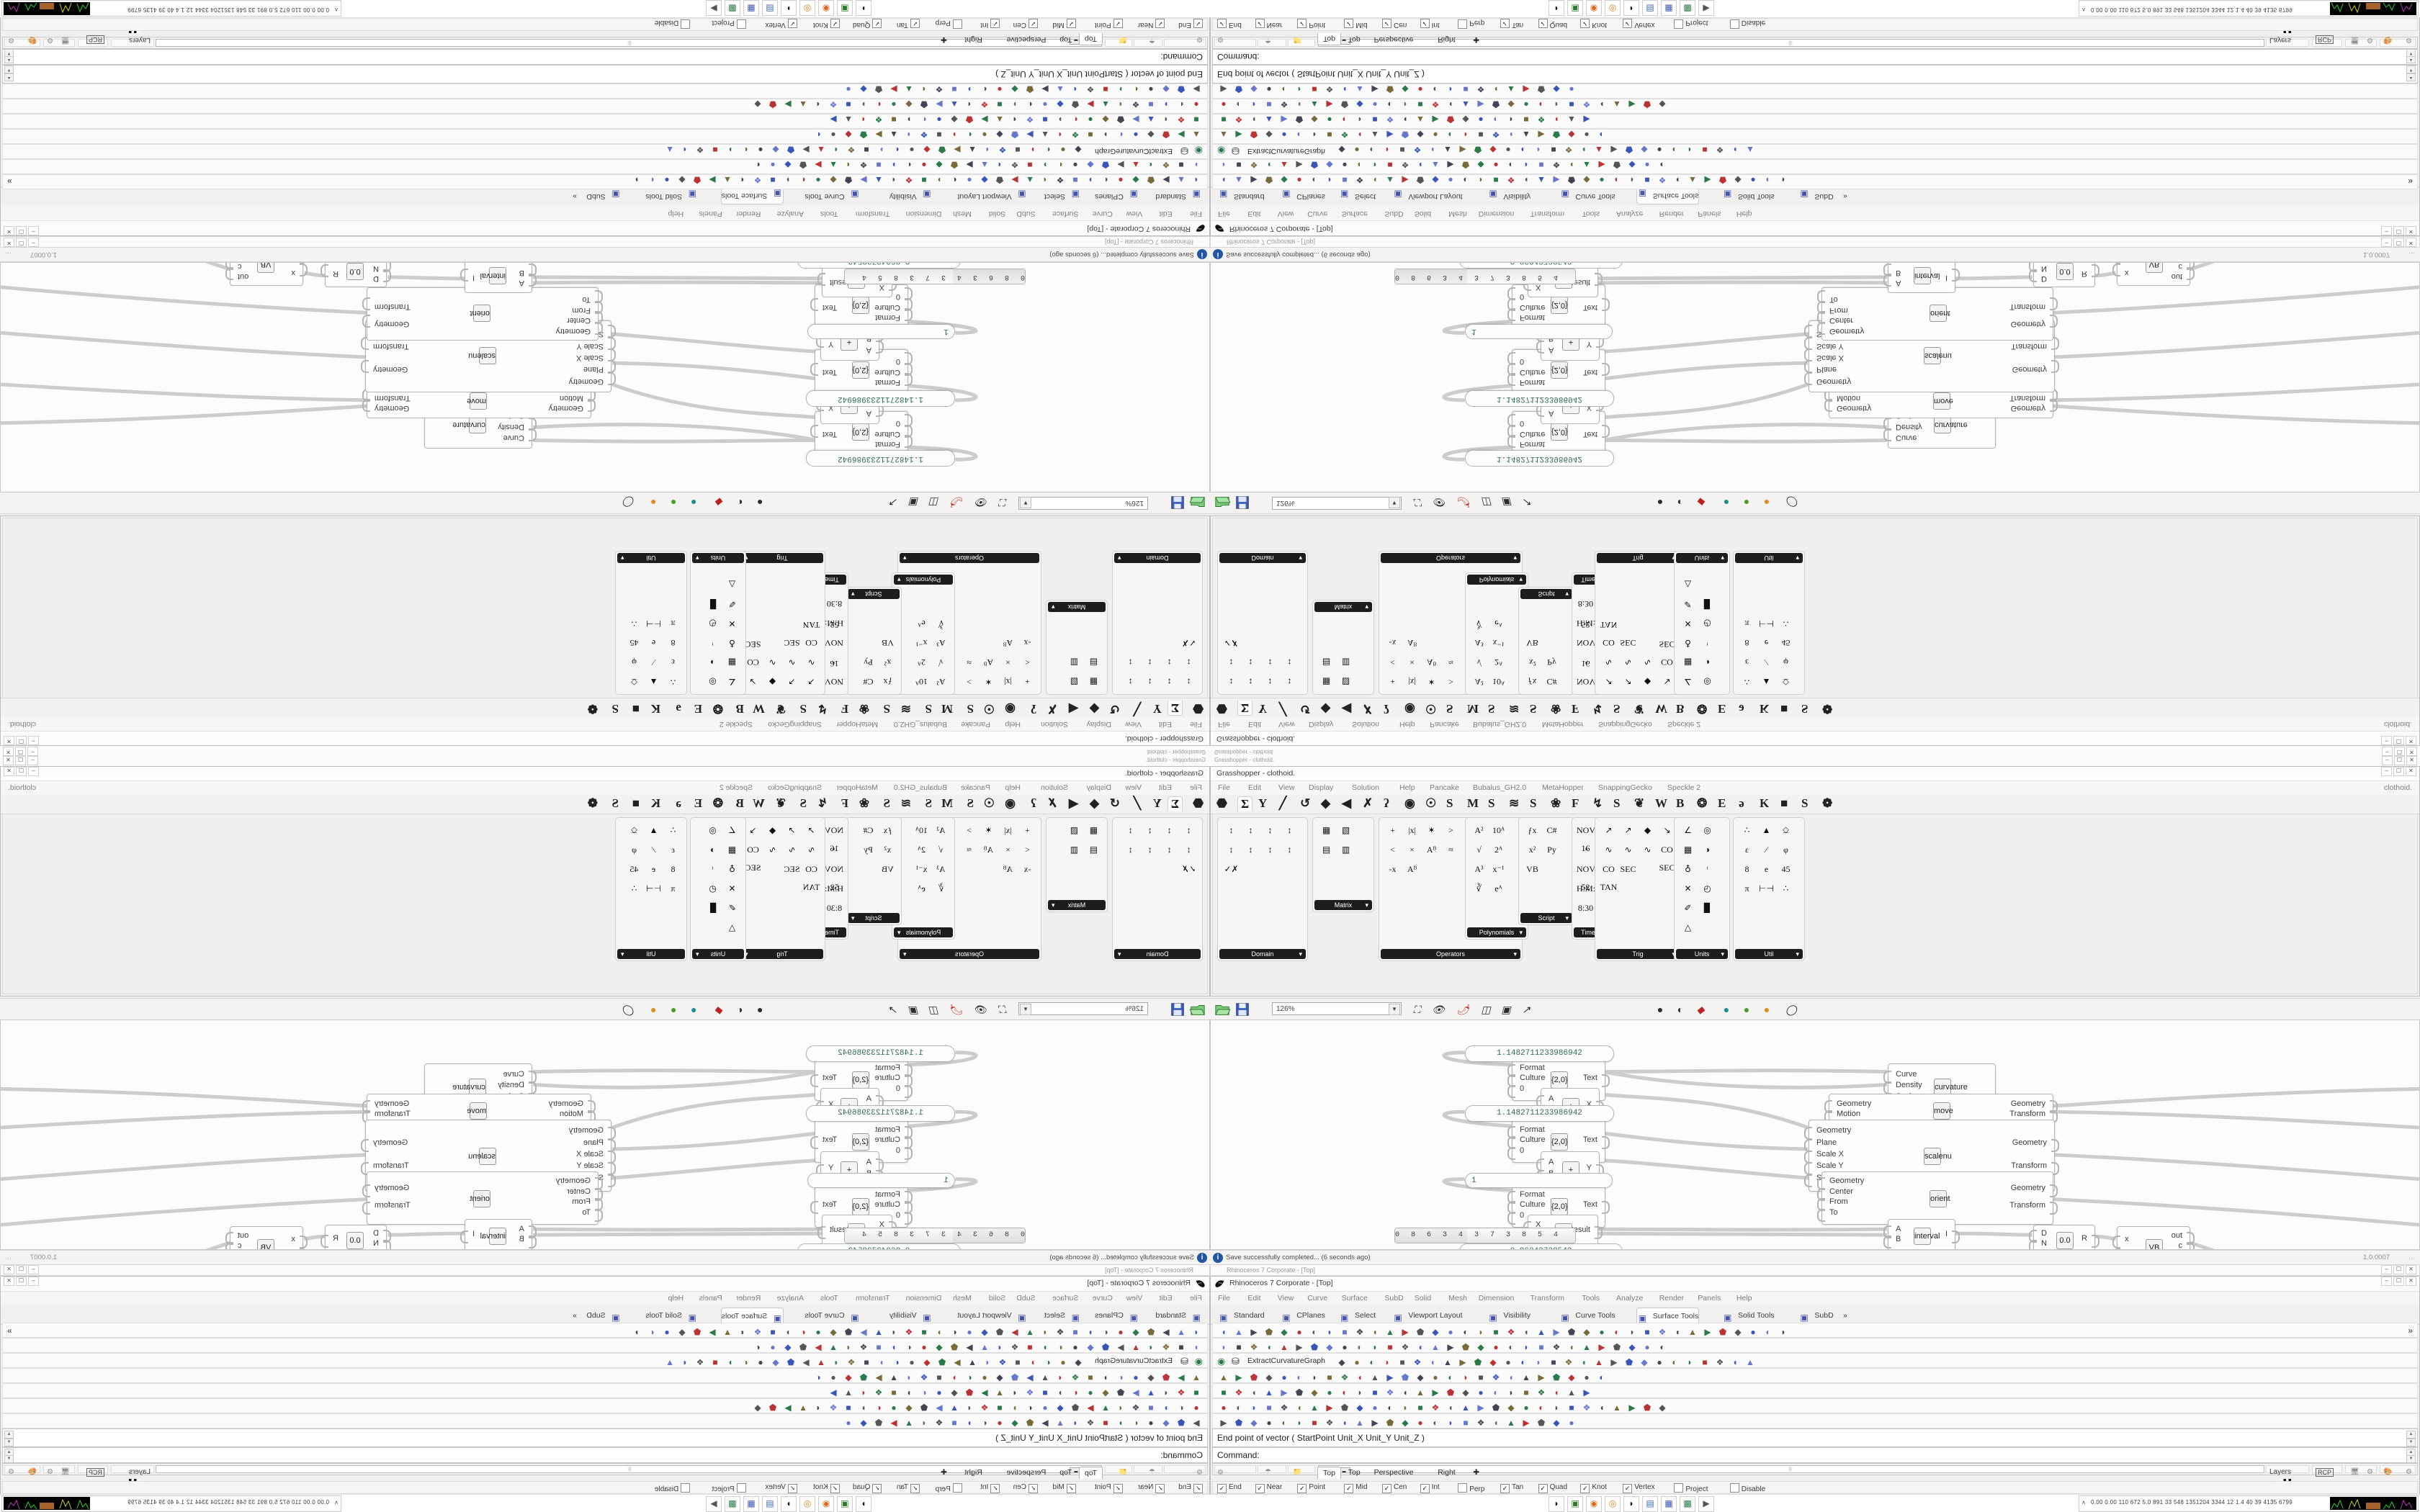 The width and height of the screenshot is (2420, 1512). What do you see at coordinates (1060, 1423) in the screenshot?
I see `rhino-tool-icon-6-9: ▲` at bounding box center [1060, 1423].